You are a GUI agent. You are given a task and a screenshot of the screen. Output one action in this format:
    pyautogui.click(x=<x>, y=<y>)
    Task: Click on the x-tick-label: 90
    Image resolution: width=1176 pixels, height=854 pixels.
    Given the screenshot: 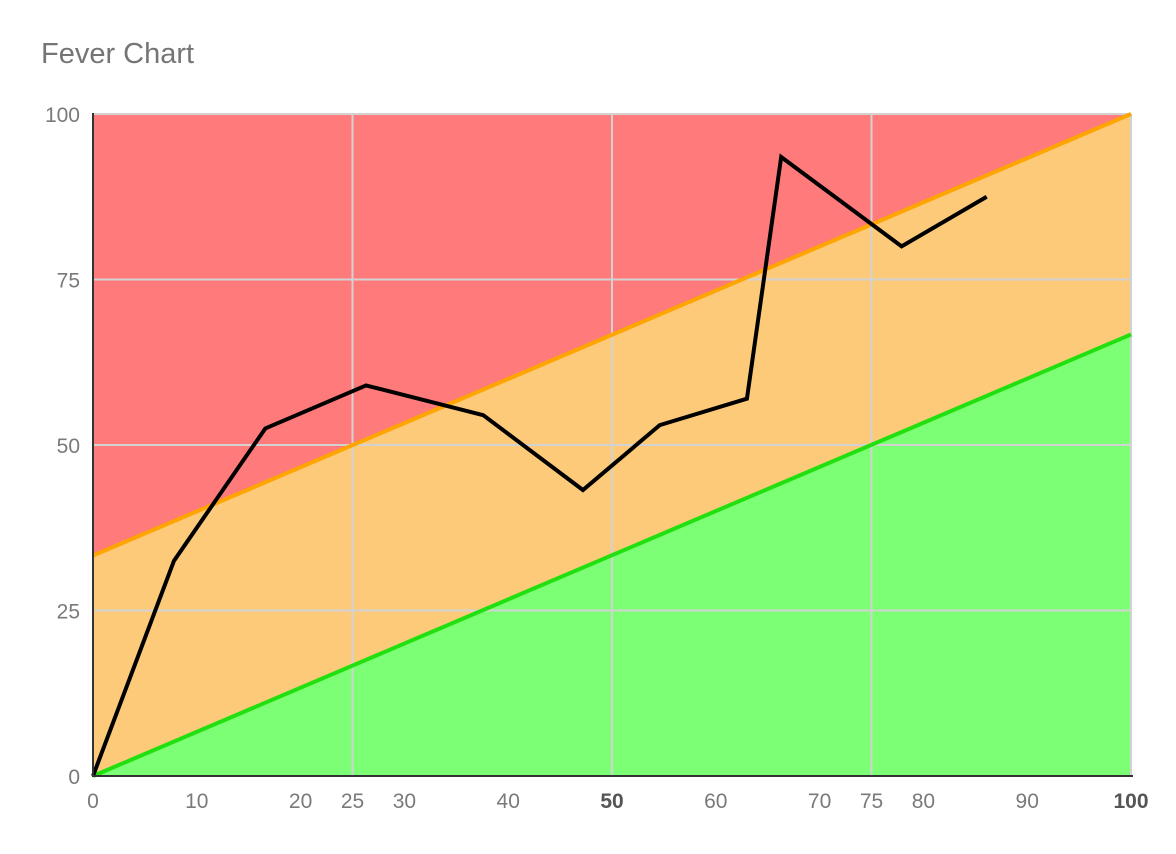 What is the action you would take?
    pyautogui.click(x=1027, y=801)
    